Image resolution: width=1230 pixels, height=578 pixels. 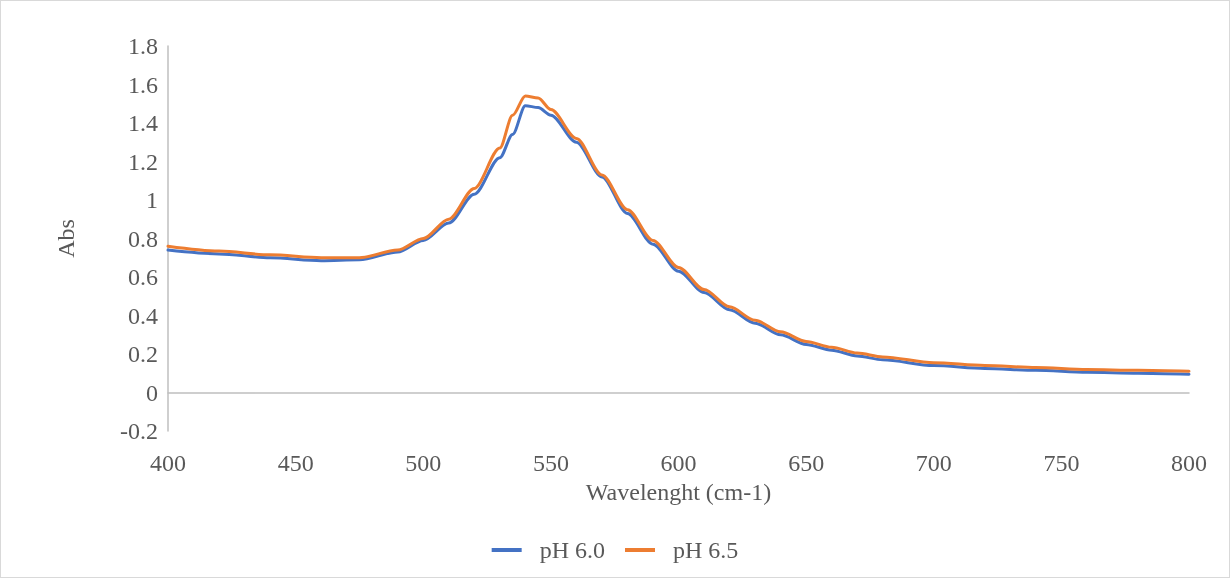 I want to click on y-tick-label: 0.6, so click(x=143, y=277).